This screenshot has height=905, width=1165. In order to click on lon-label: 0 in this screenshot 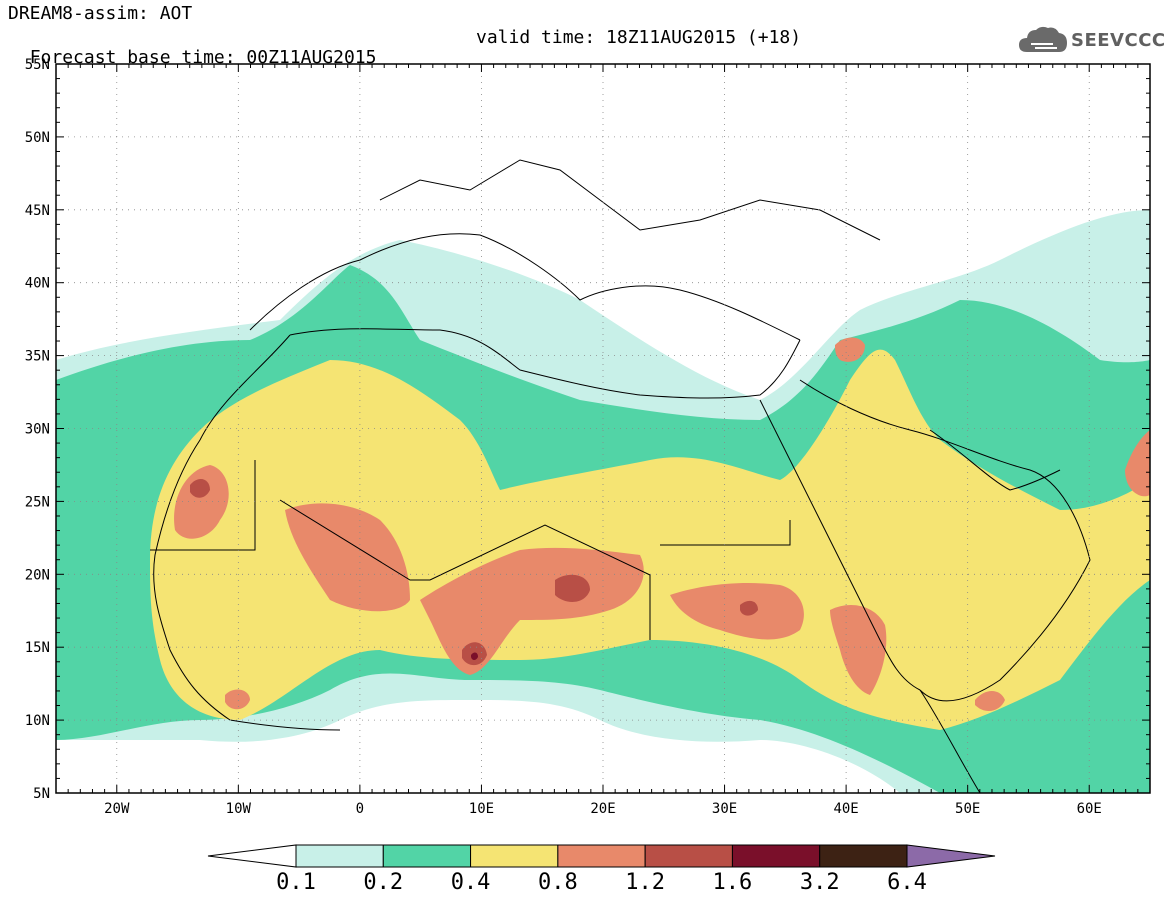, I will do `click(360, 809)`.